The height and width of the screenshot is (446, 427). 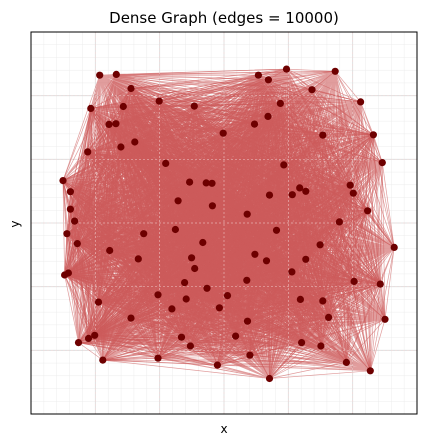 What do you see at coordinates (223, 429) in the screenshot?
I see `x-axis-label: x` at bounding box center [223, 429].